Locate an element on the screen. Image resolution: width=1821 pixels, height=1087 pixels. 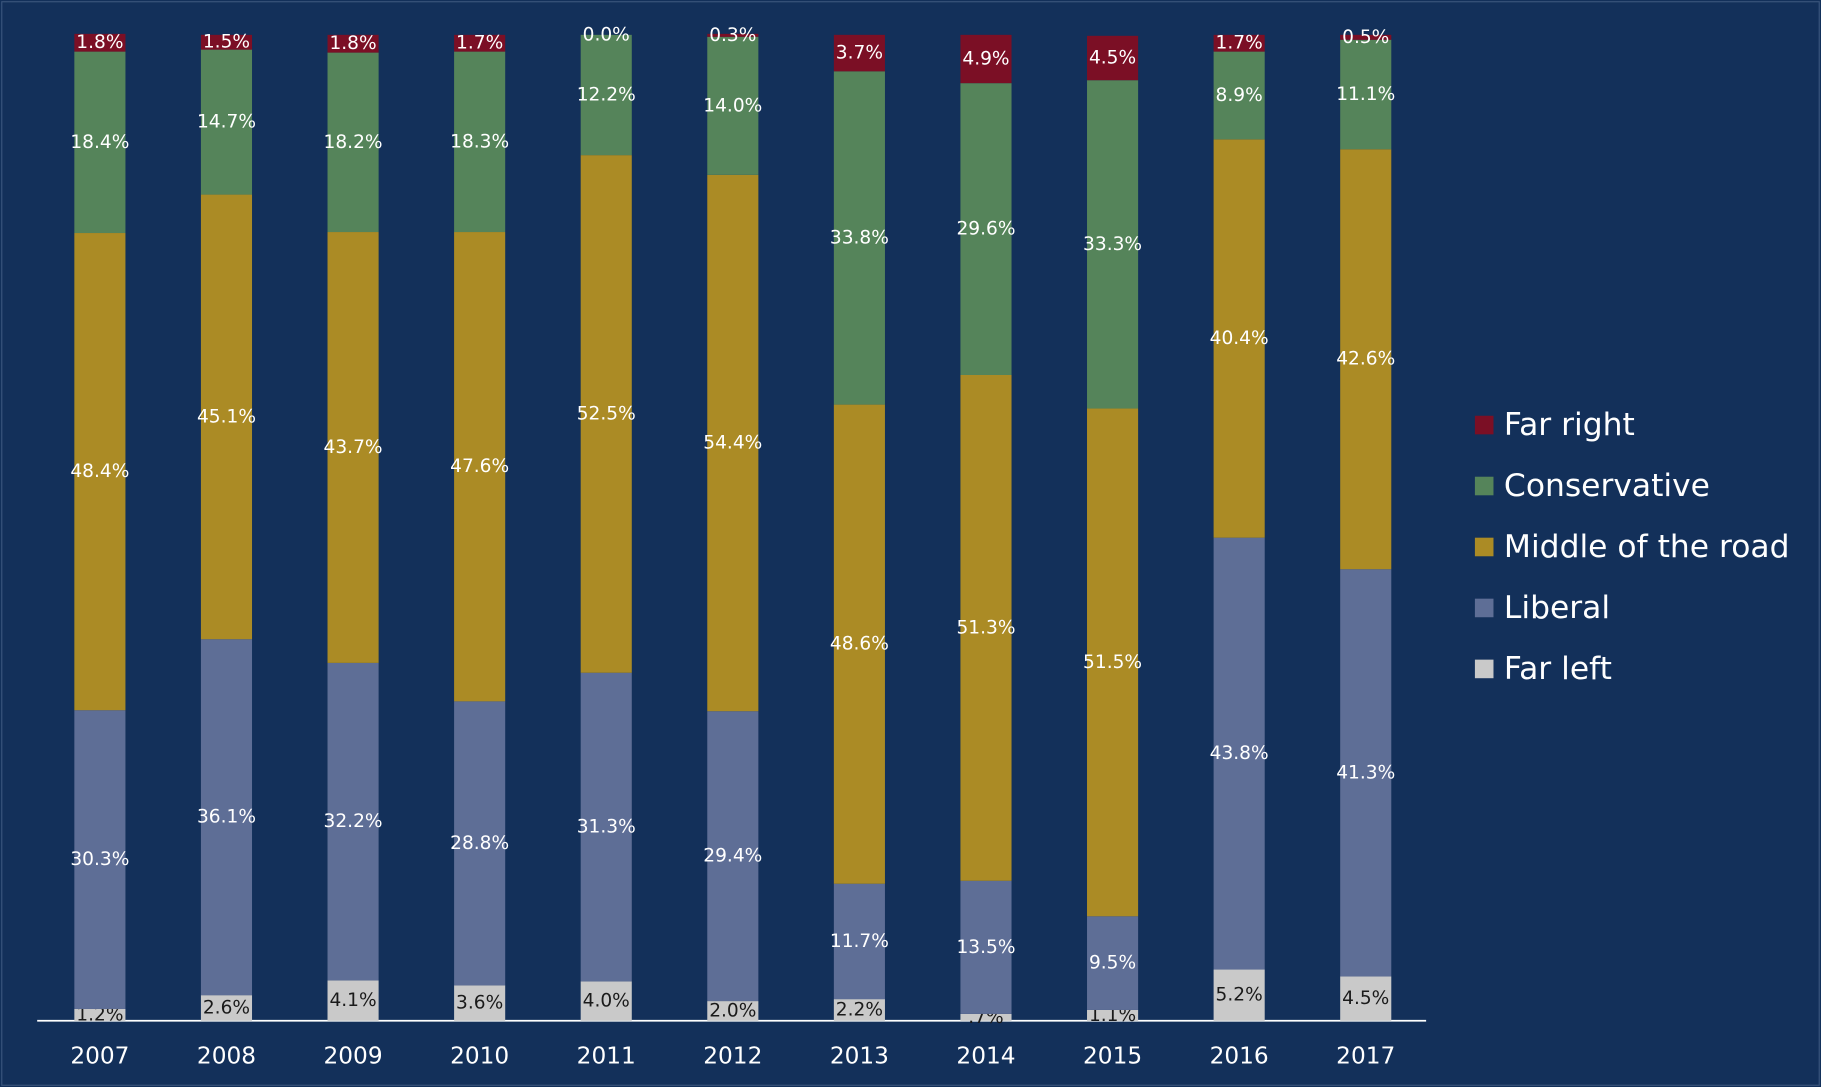
data-label: 0.0% is located at coordinates (606, 34).